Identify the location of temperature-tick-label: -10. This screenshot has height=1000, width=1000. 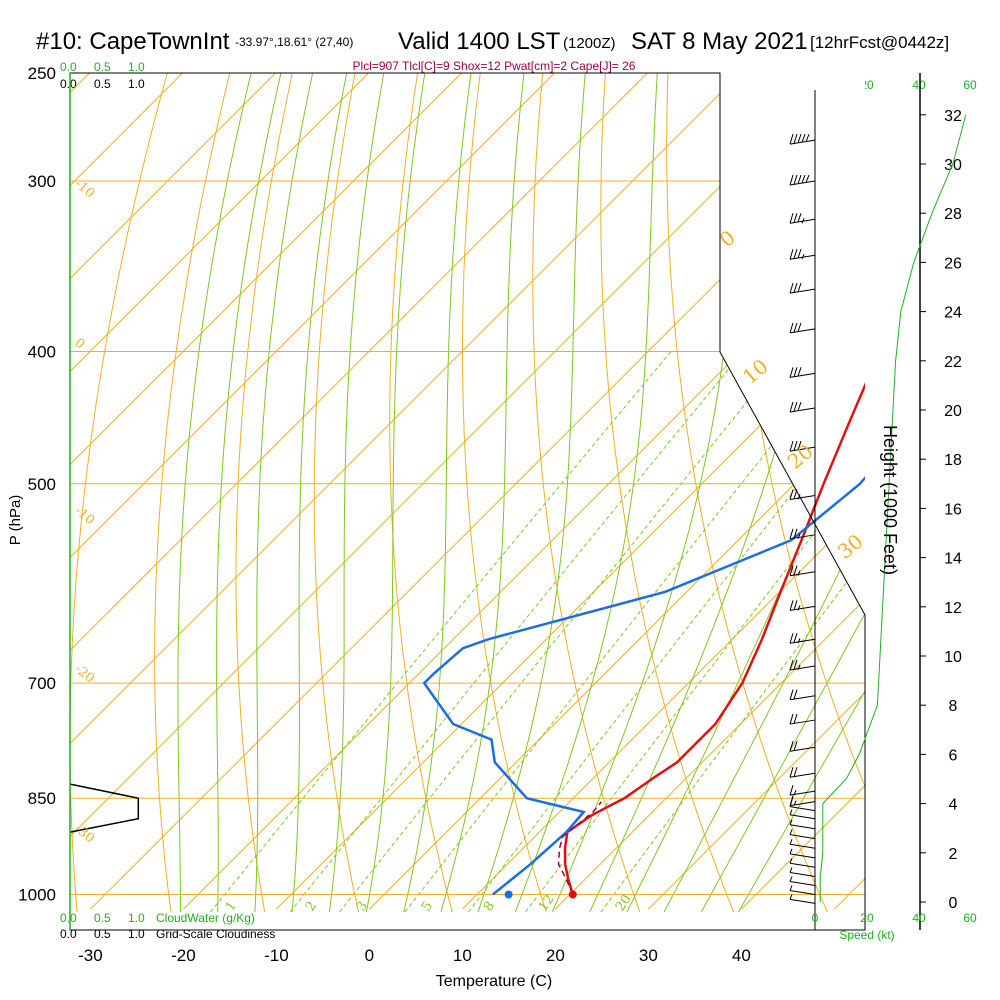
(276, 955).